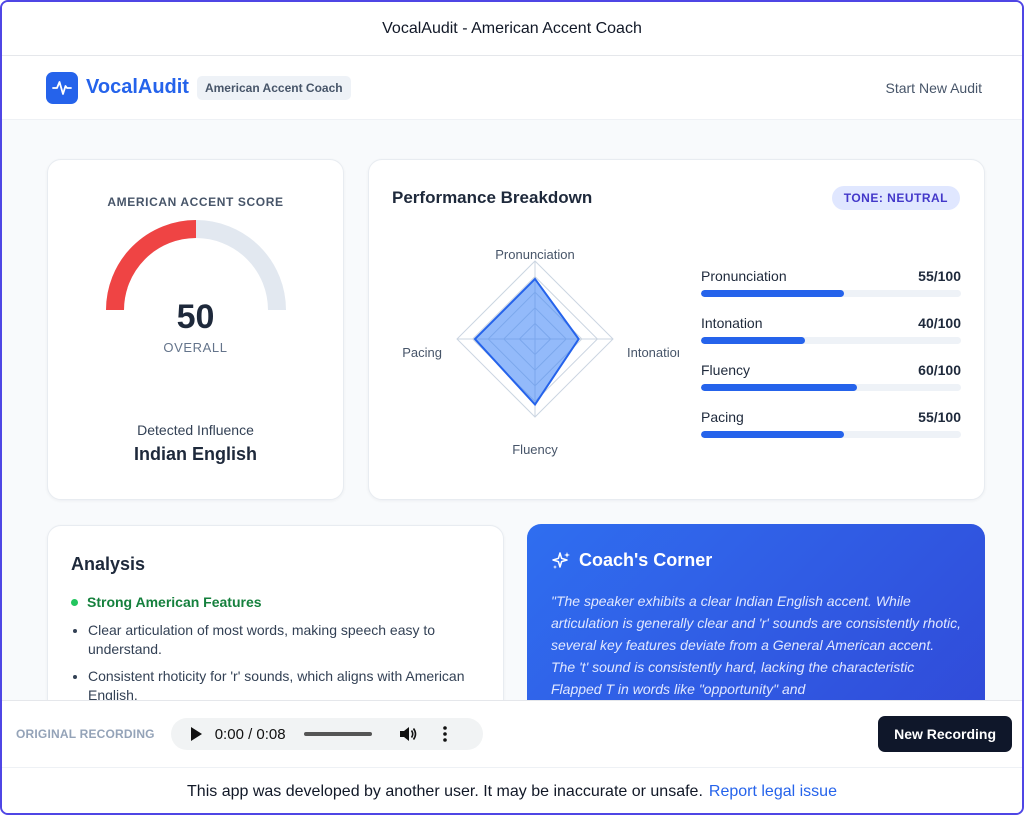 This screenshot has width=1024, height=815. I want to click on green-dot-icon, so click(74, 602).